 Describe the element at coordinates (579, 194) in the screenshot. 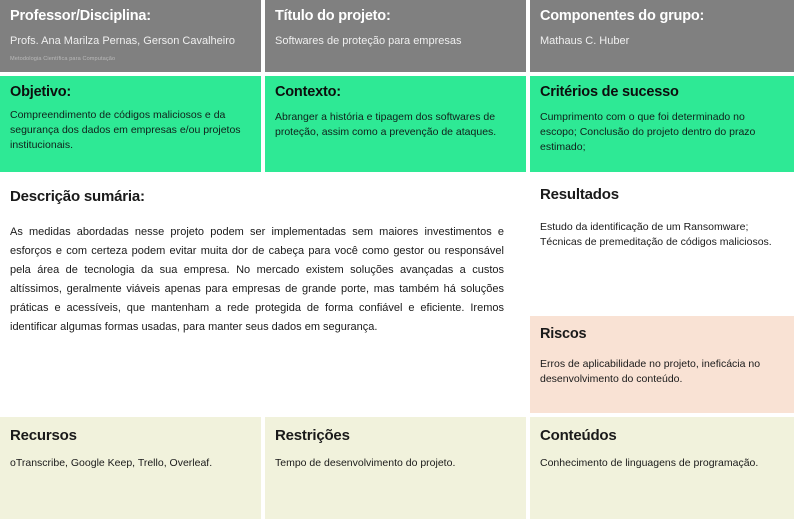

I see `results-heading: Resultados` at that location.